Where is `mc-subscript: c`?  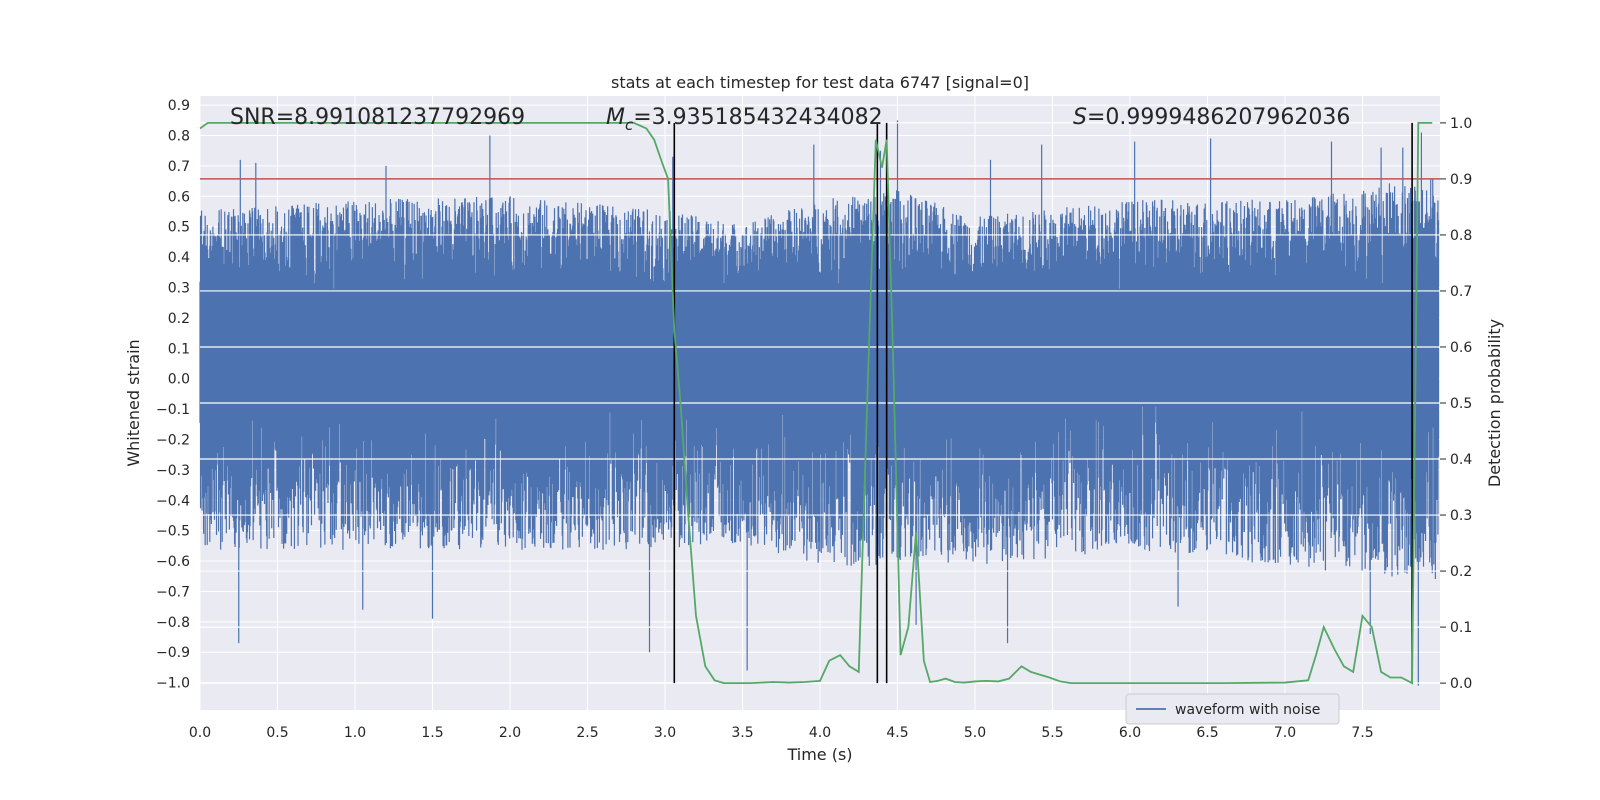 mc-subscript: c is located at coordinates (629, 125).